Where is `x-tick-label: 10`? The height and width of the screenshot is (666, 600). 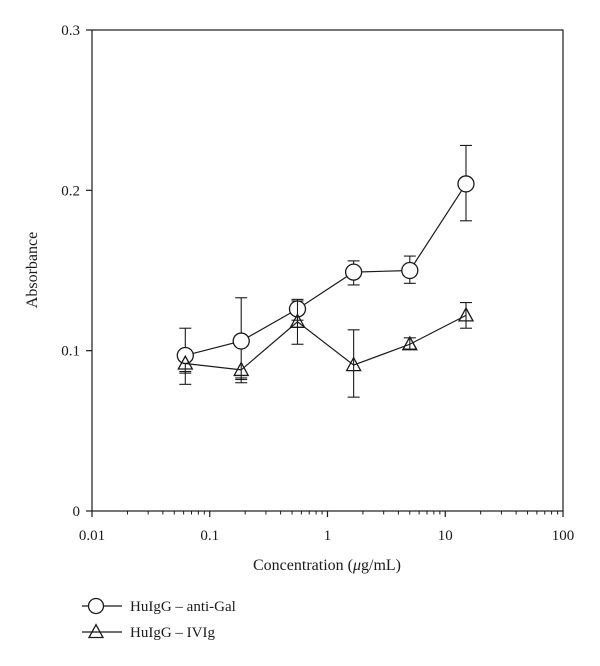 x-tick-label: 10 is located at coordinates (445, 536).